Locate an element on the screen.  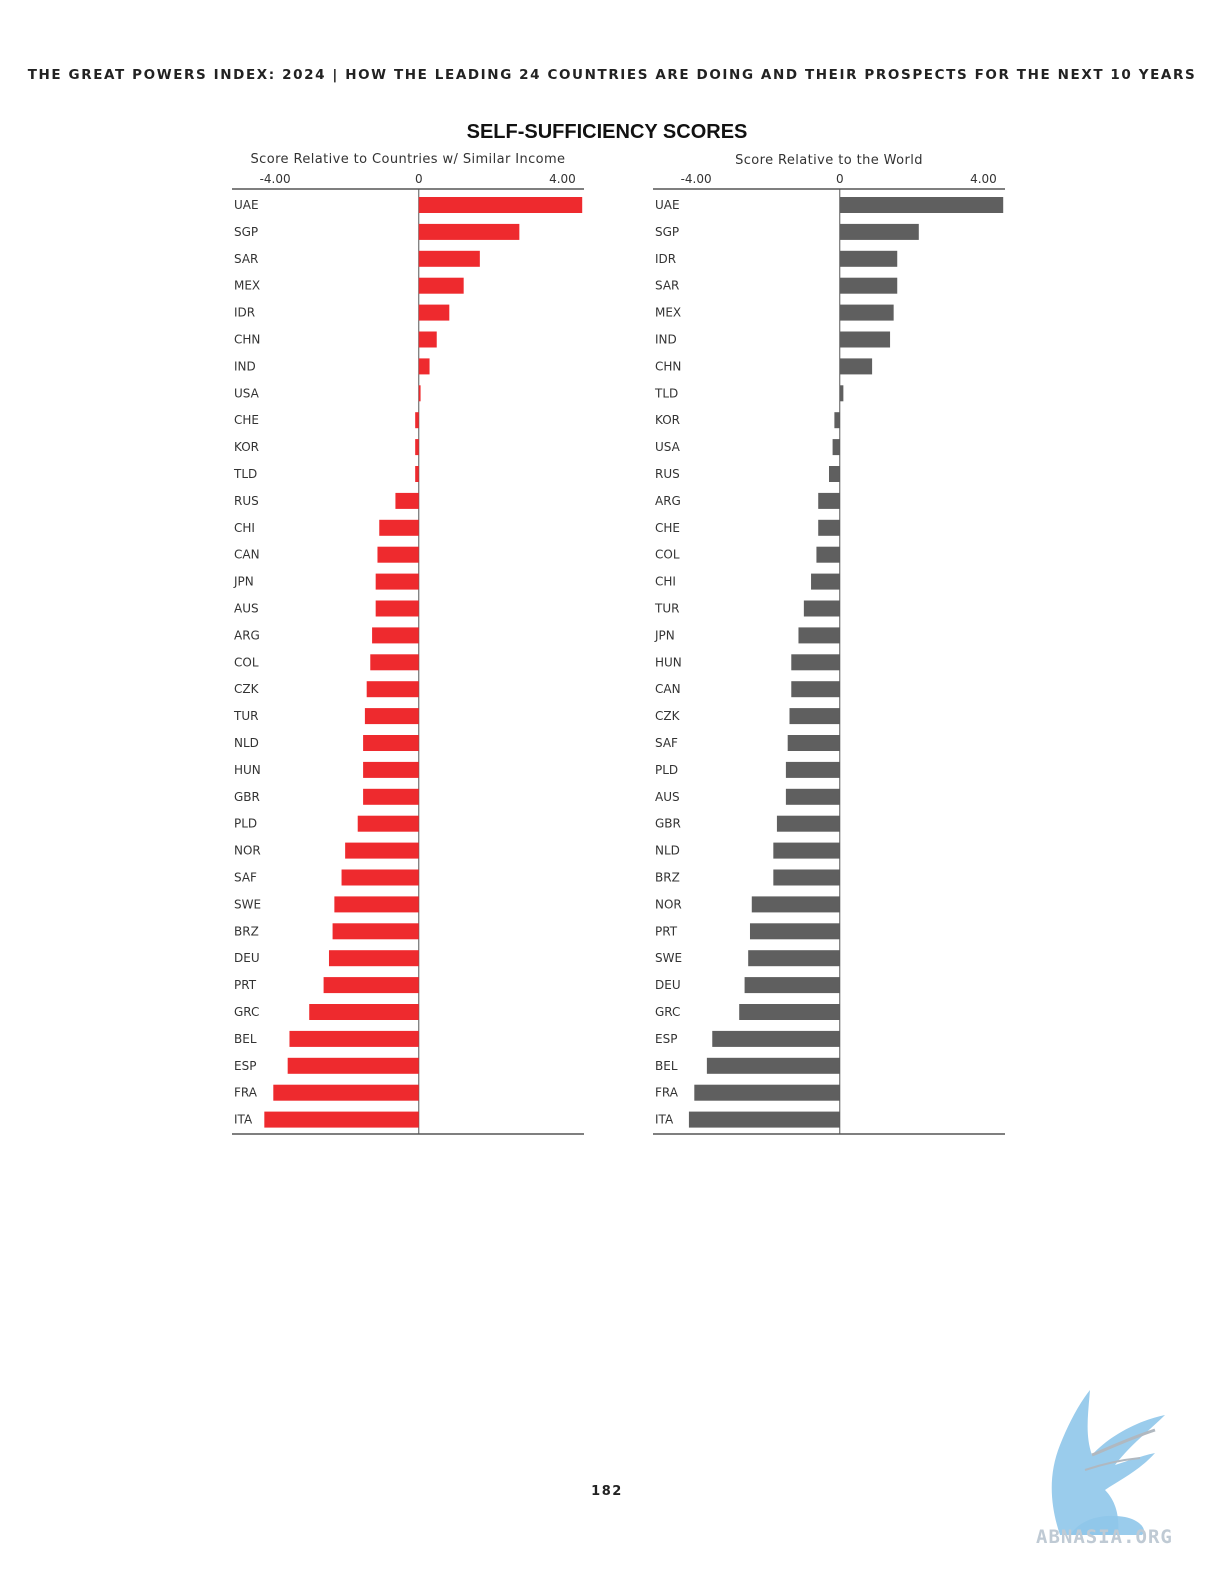
left-category-label: KOR is located at coordinates (246, 447).